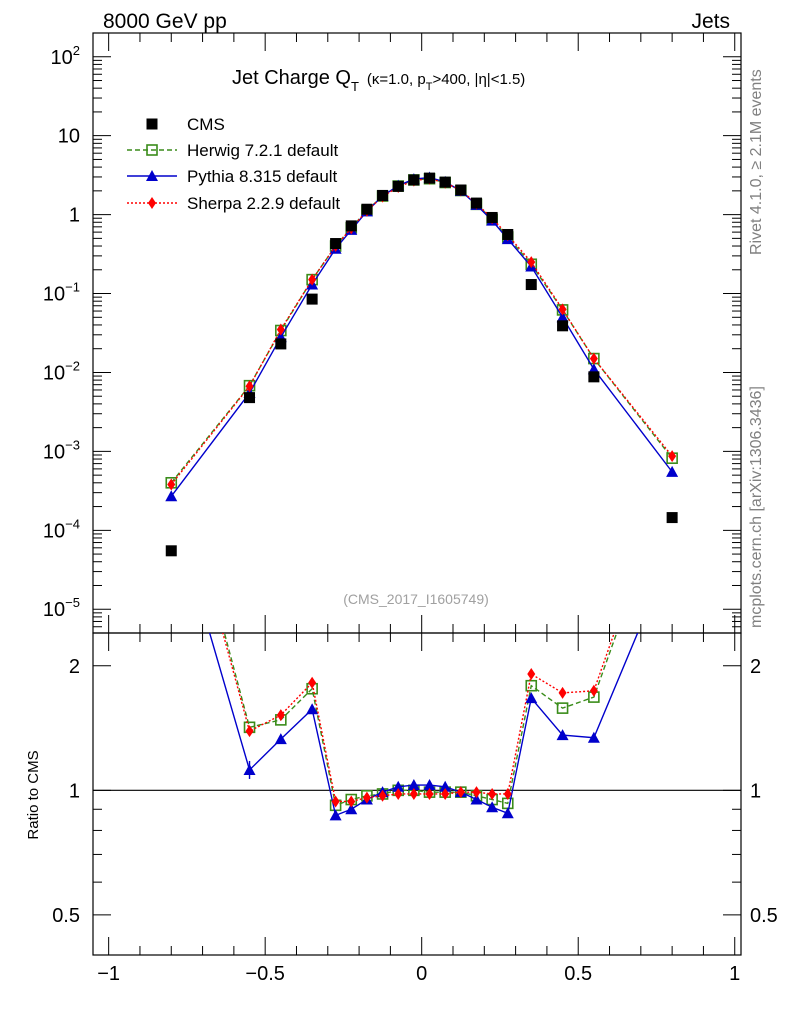 The width and height of the screenshot is (786, 1024). I want to click on main-ytick-label: 10⁻², so click(61, 371).